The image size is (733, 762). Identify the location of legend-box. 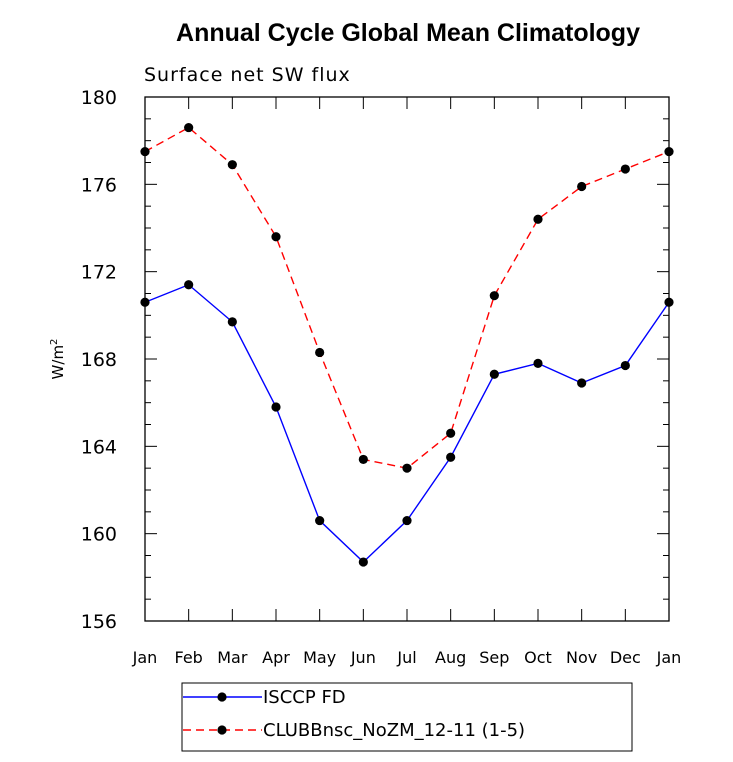
(407, 717).